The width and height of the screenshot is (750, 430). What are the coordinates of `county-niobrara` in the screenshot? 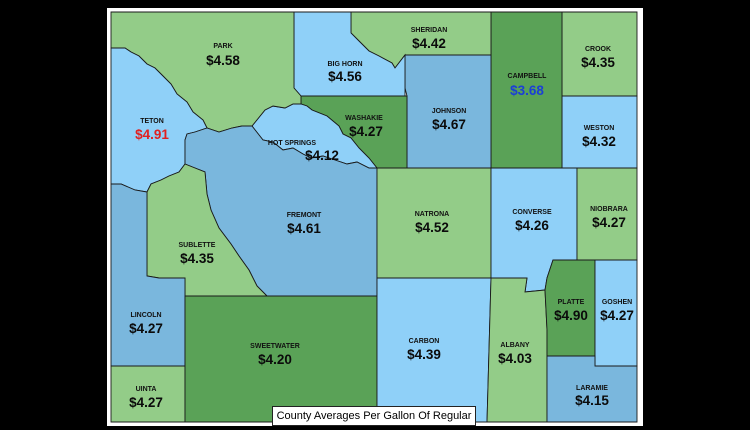 It's located at (607, 214).